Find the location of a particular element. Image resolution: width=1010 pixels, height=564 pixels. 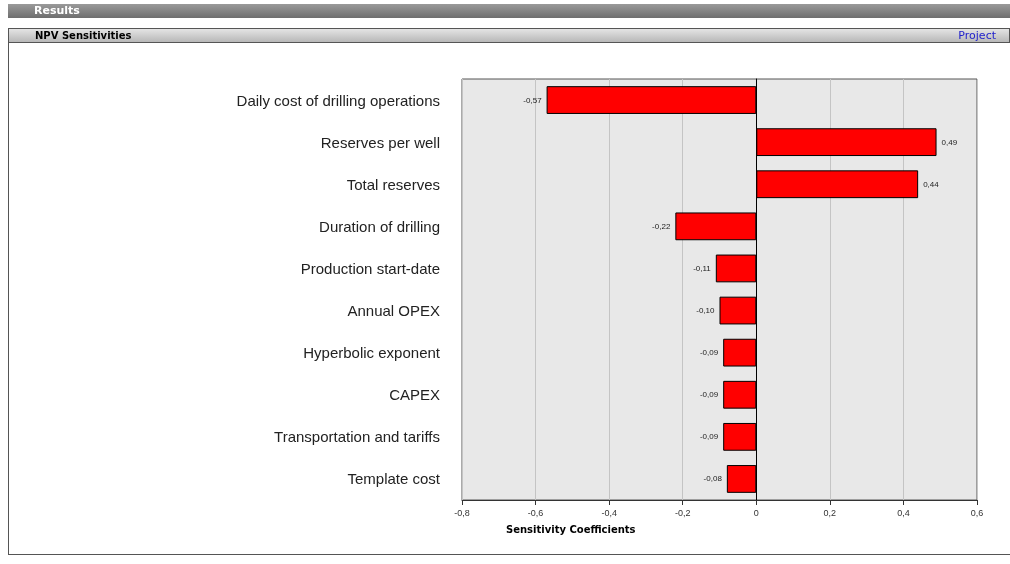

x-tick-label: -0,4 is located at coordinates (609, 512).